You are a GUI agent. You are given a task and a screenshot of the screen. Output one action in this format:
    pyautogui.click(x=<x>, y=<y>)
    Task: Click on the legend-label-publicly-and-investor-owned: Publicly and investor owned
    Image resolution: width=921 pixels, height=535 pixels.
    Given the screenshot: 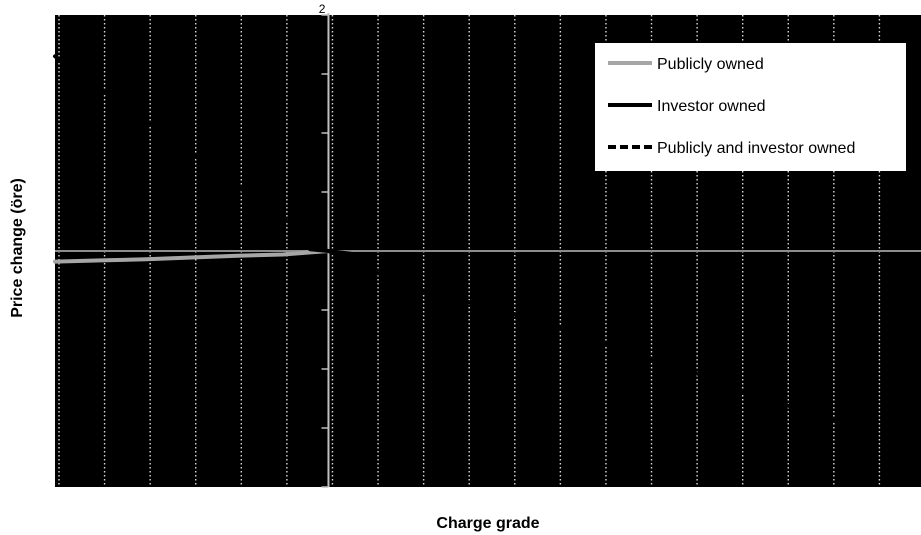 What is the action you would take?
    pyautogui.click(x=756, y=148)
    